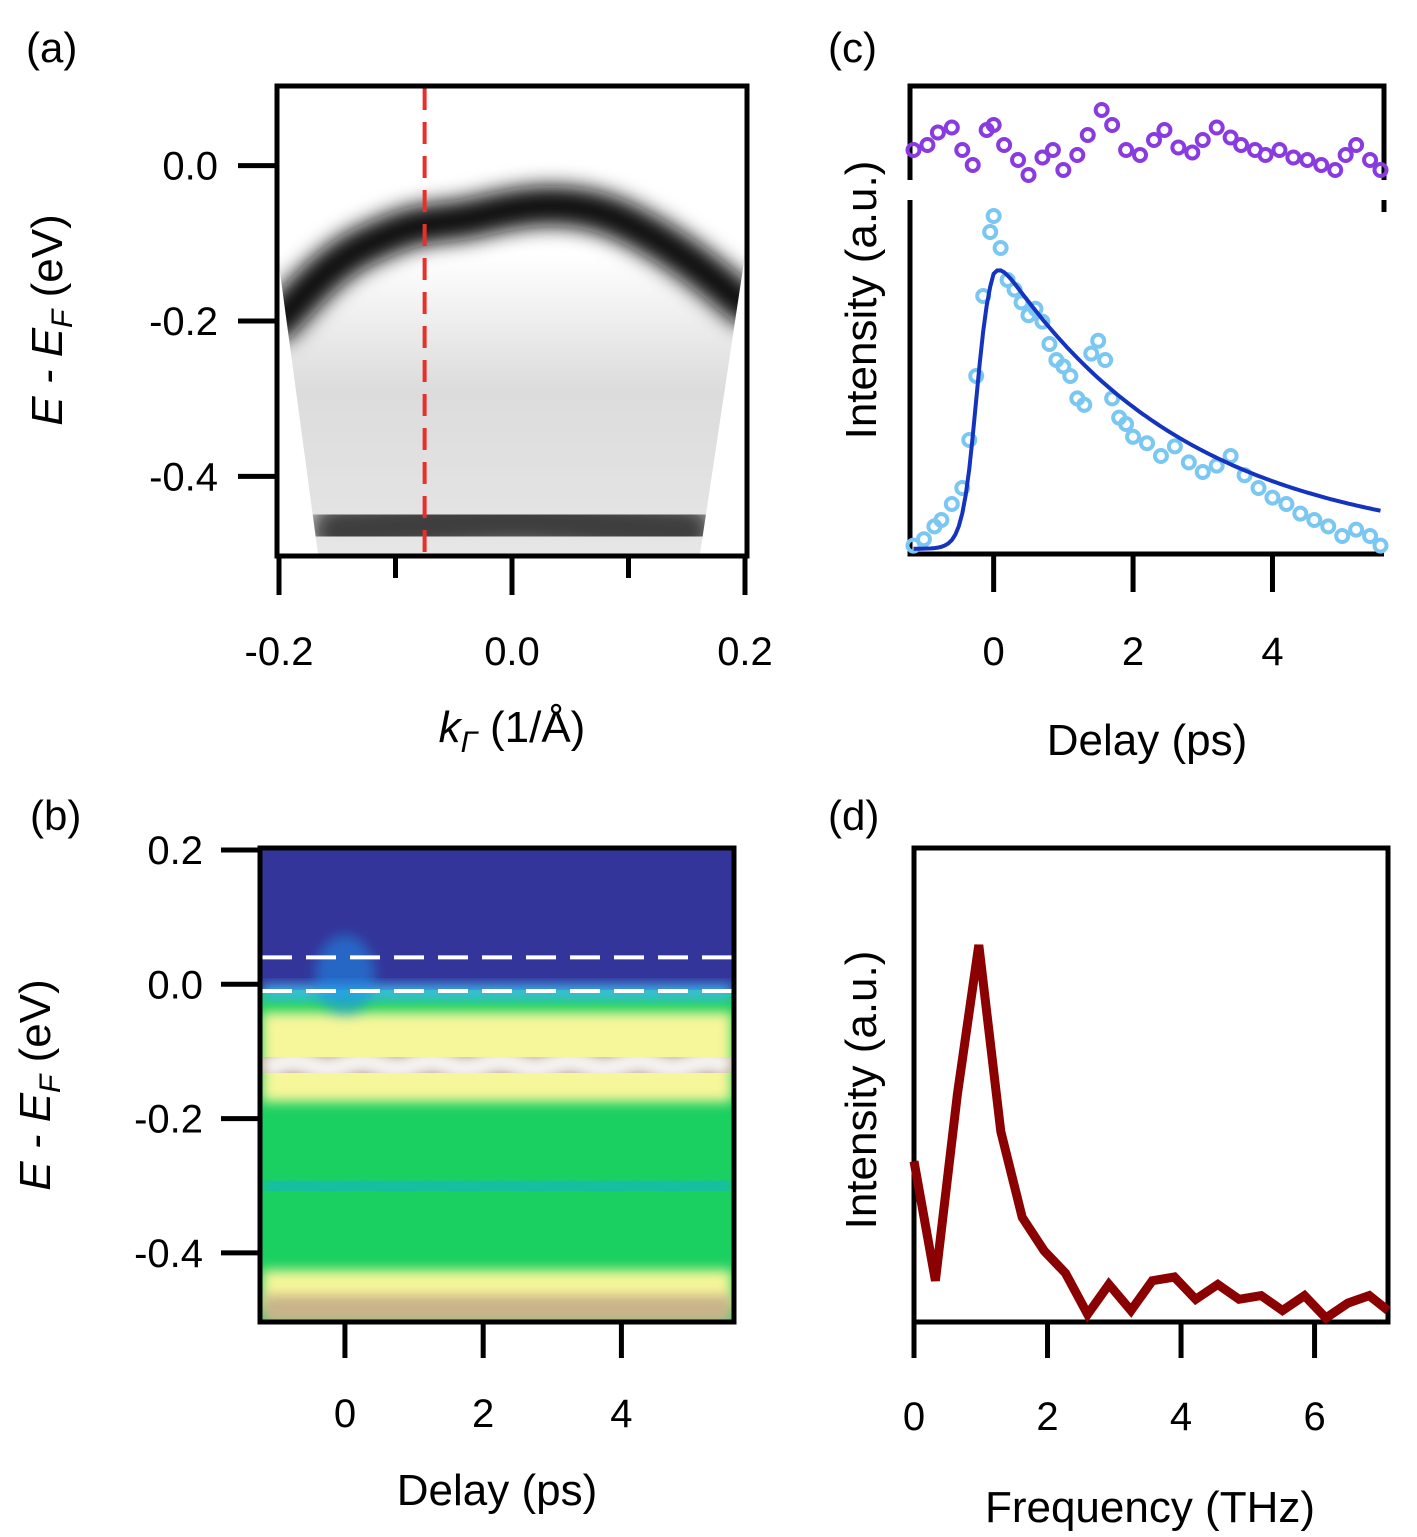 The image size is (1417, 1537). What do you see at coordinates (55, 815) in the screenshot?
I see `panel-b-label: (b)` at bounding box center [55, 815].